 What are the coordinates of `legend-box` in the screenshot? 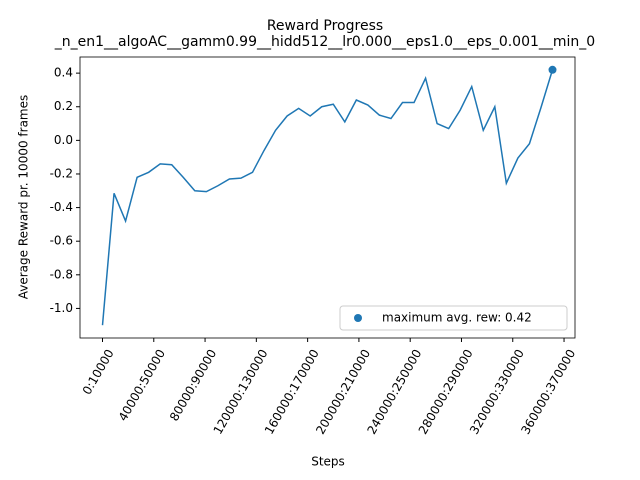 It's located at (453, 318).